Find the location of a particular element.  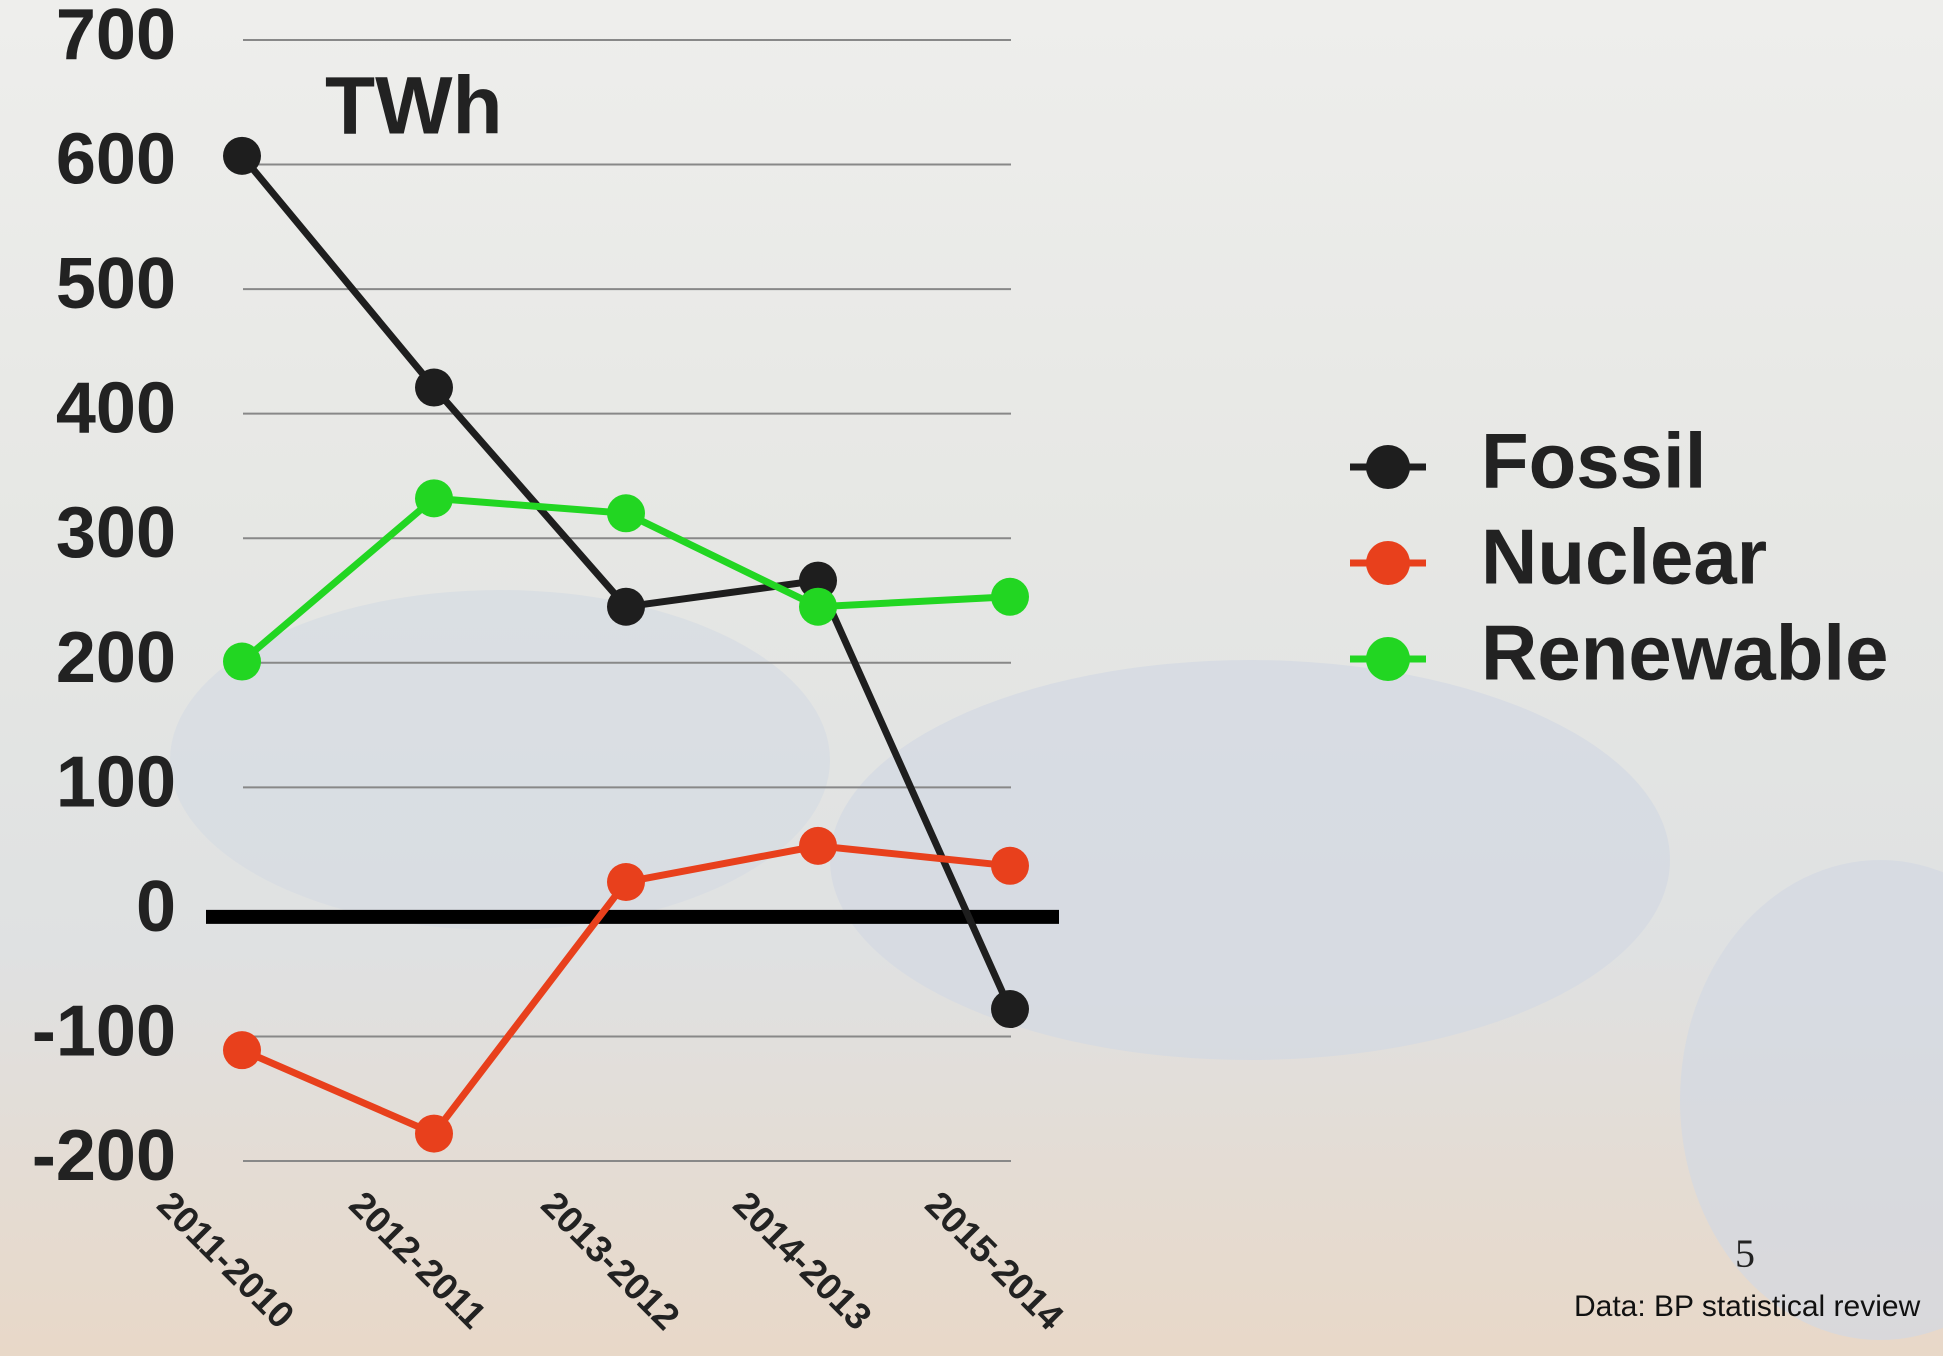

legend-label: Fossil is located at coordinates (1593, 461).